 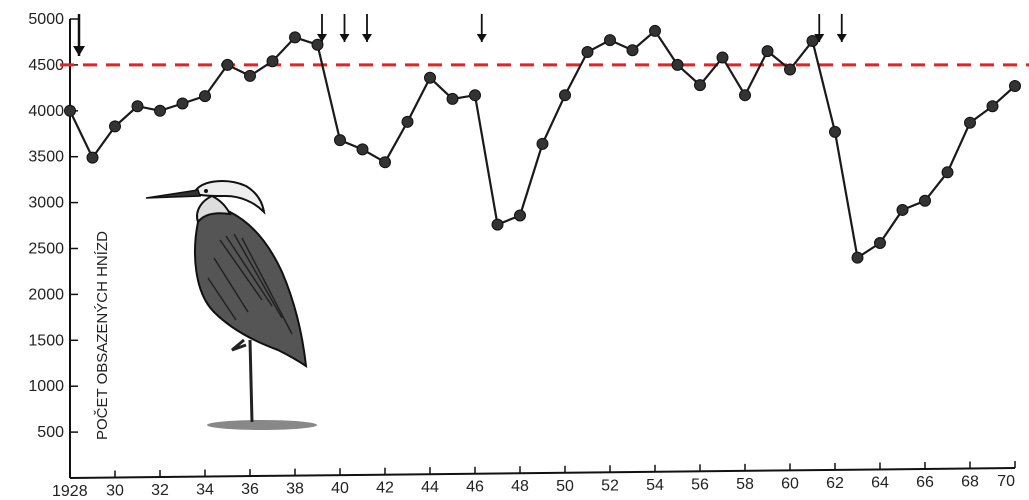 What do you see at coordinates (475, 487) in the screenshot?
I see `x-tick-label: 46` at bounding box center [475, 487].